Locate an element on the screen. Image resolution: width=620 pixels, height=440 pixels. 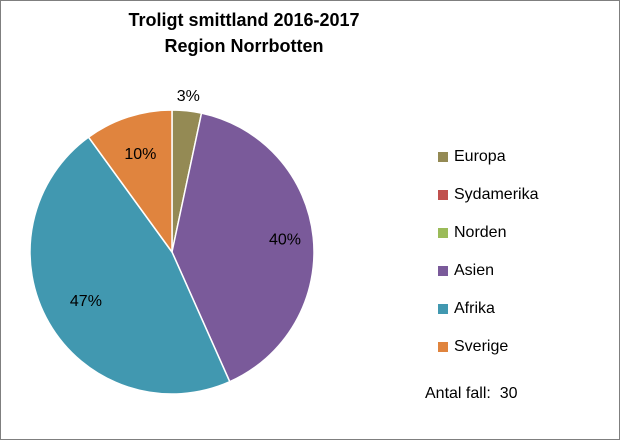
legend-swatch-afrika is located at coordinates (443, 309).